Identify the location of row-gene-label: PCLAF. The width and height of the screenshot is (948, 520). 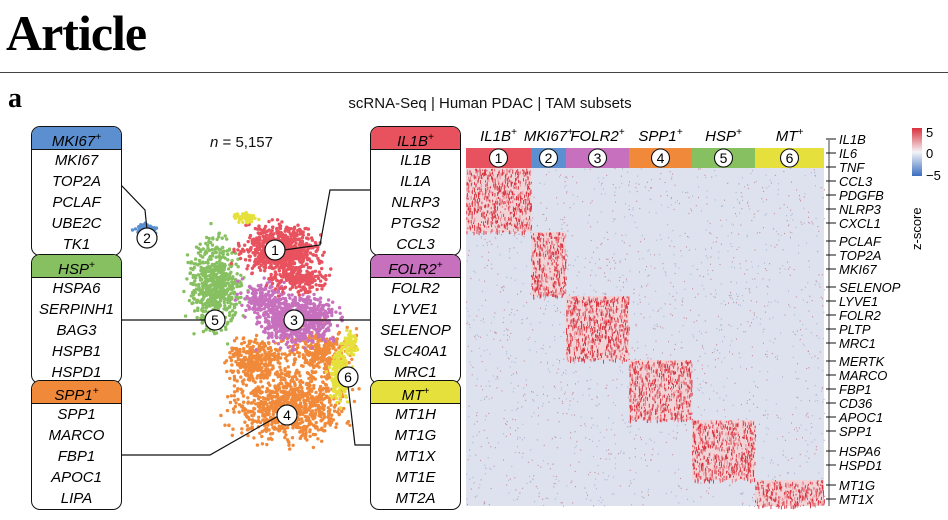
(854, 241).